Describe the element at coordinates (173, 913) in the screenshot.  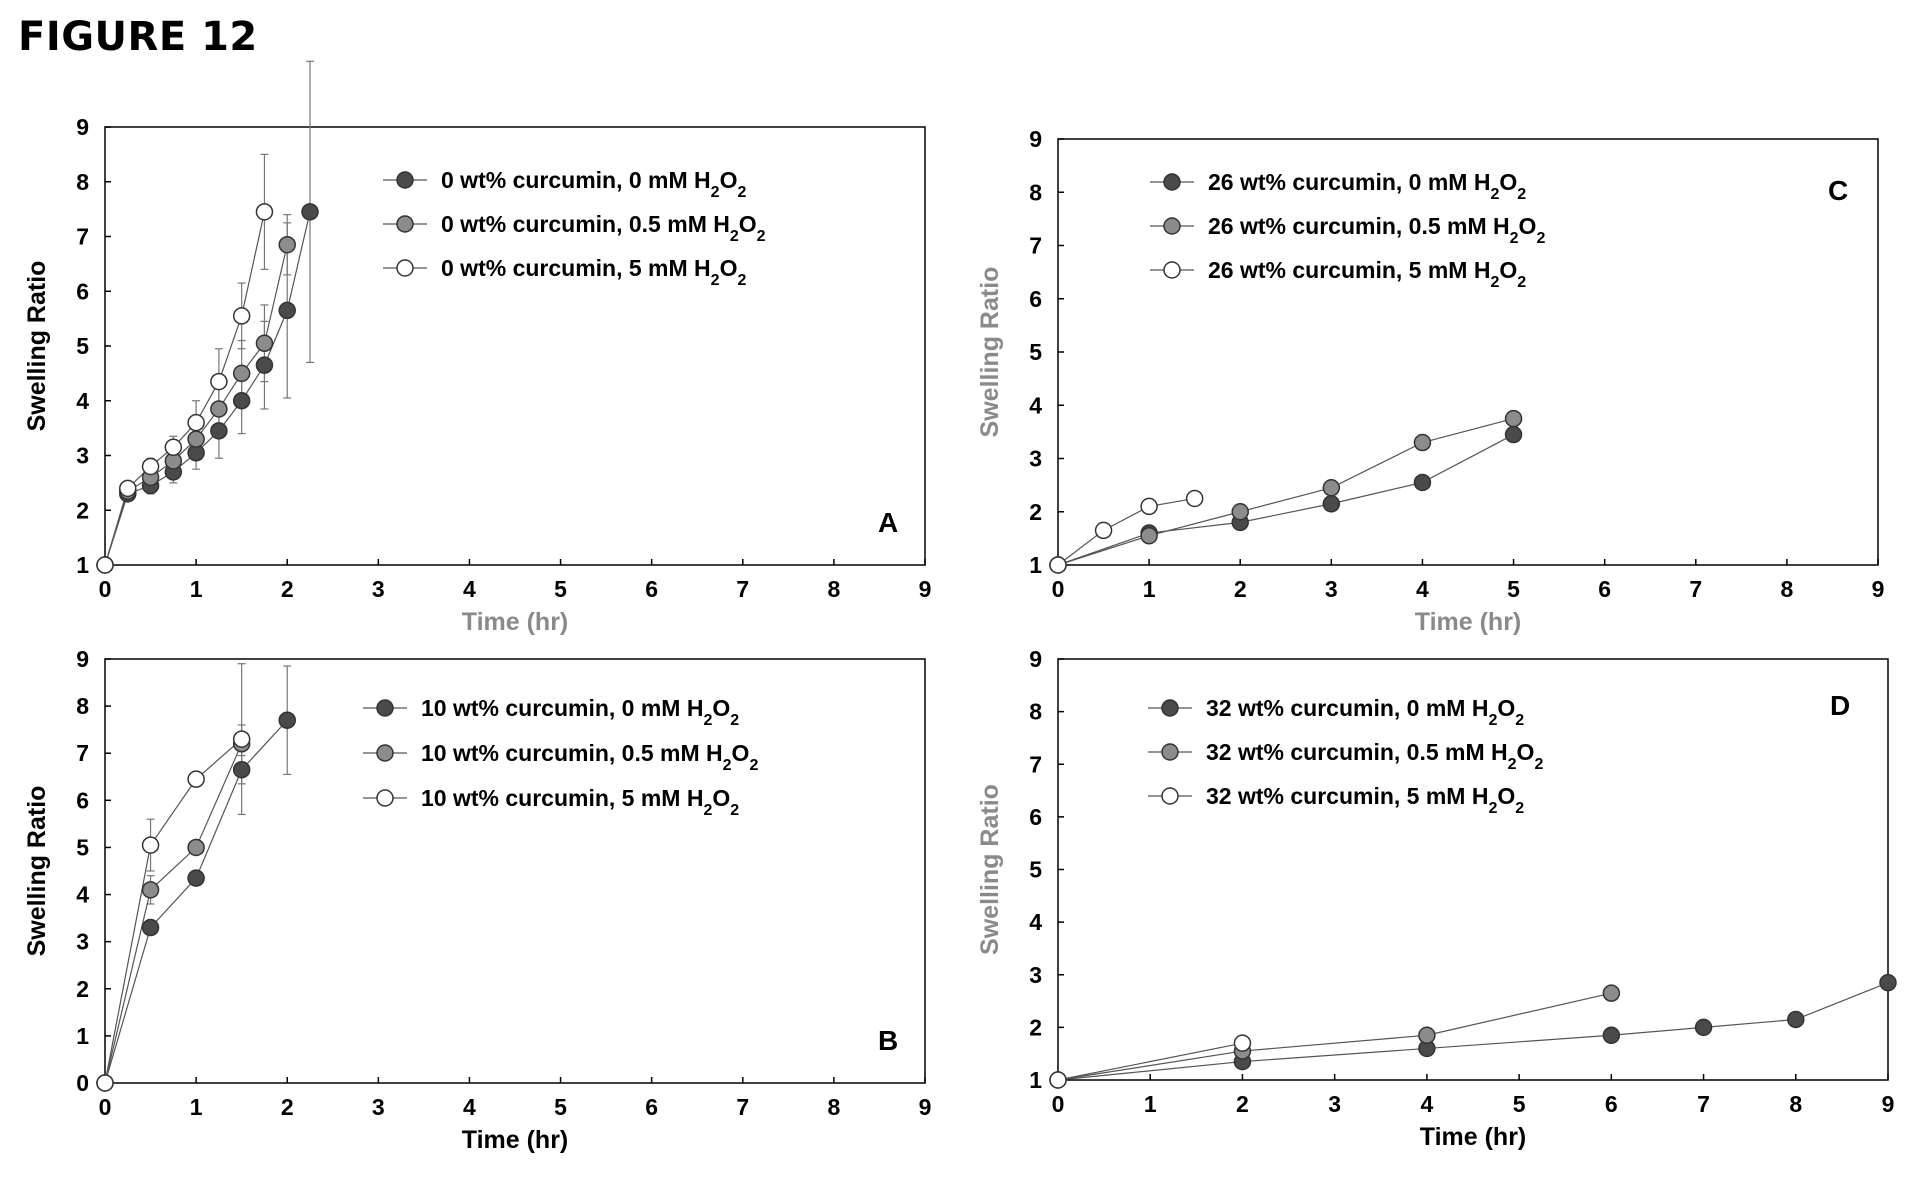
I see `panel-b-series-1-line` at that location.